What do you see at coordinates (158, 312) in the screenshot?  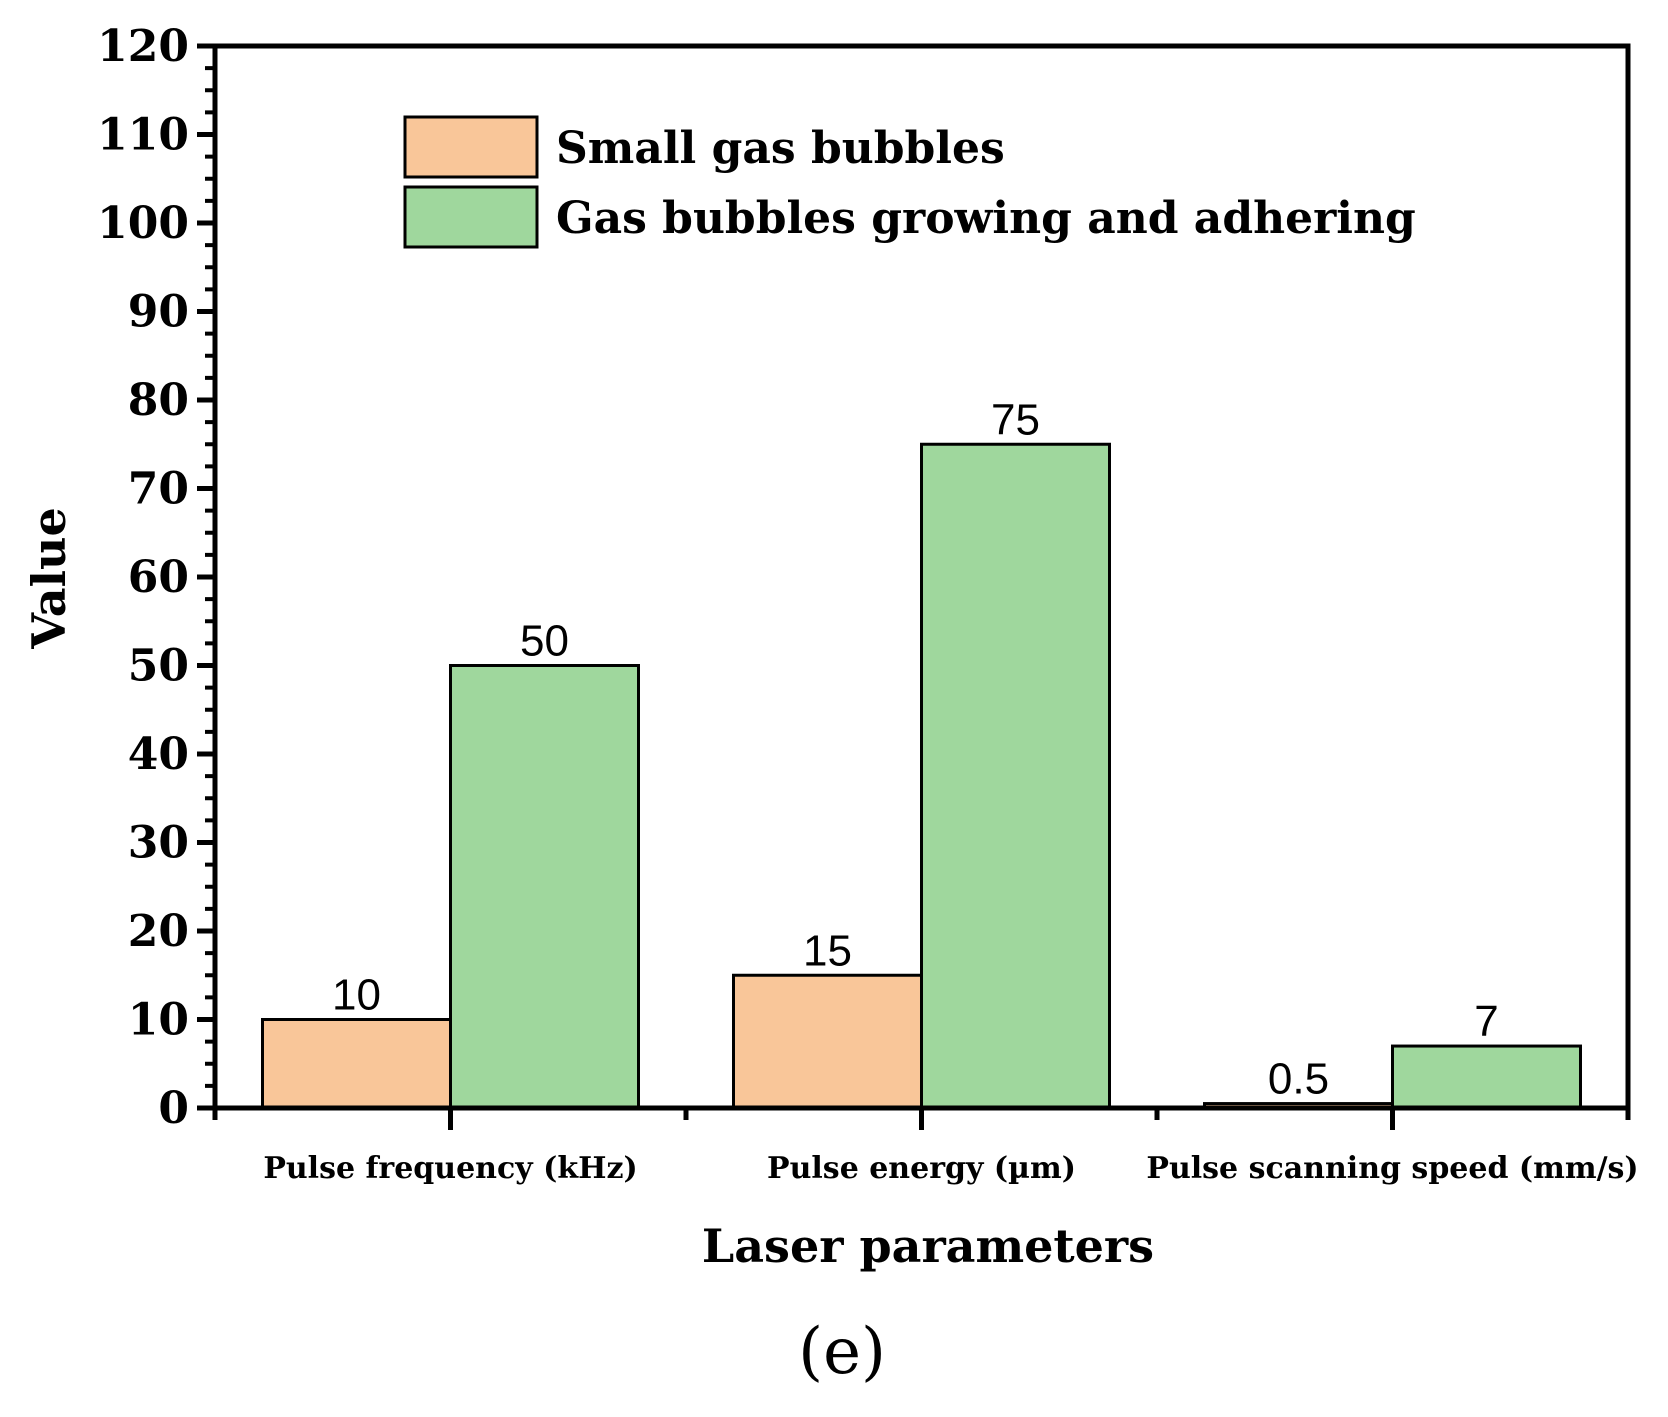 I see `y-tick-label: 90` at bounding box center [158, 312].